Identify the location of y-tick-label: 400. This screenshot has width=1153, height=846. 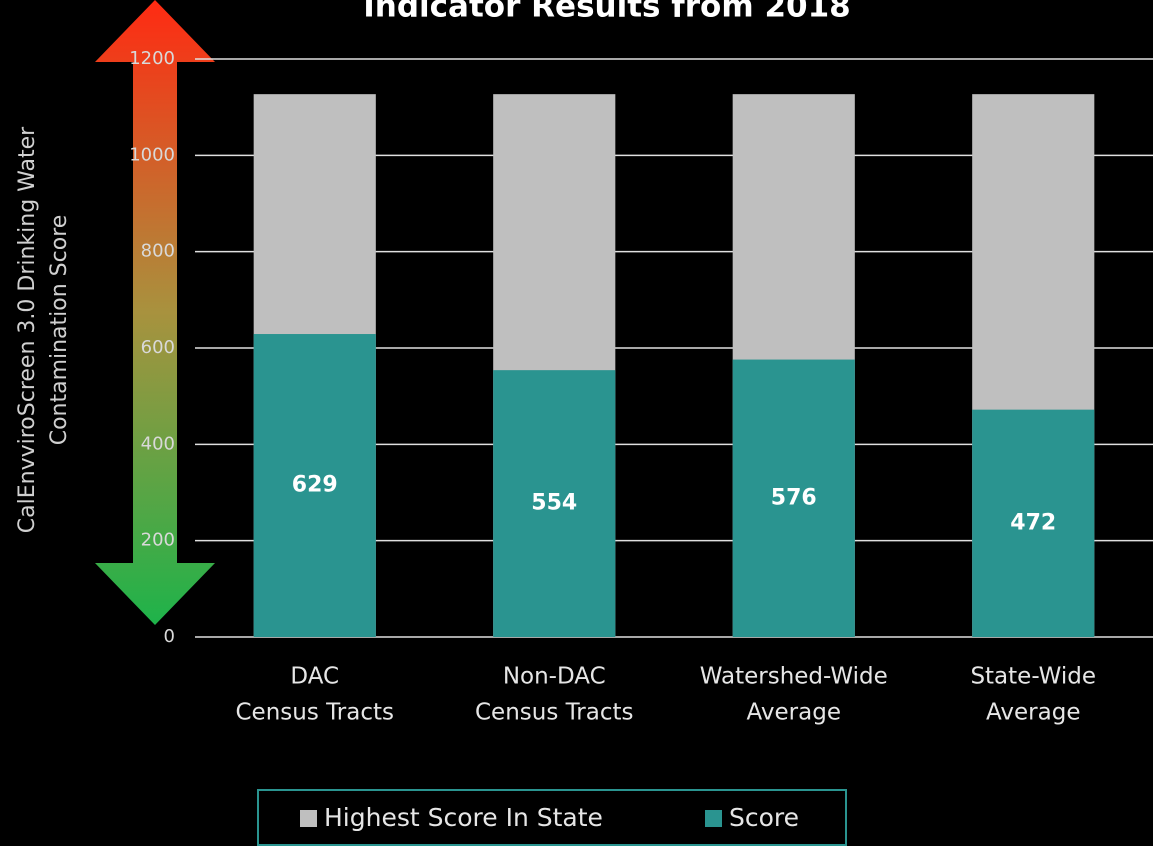
(158, 443).